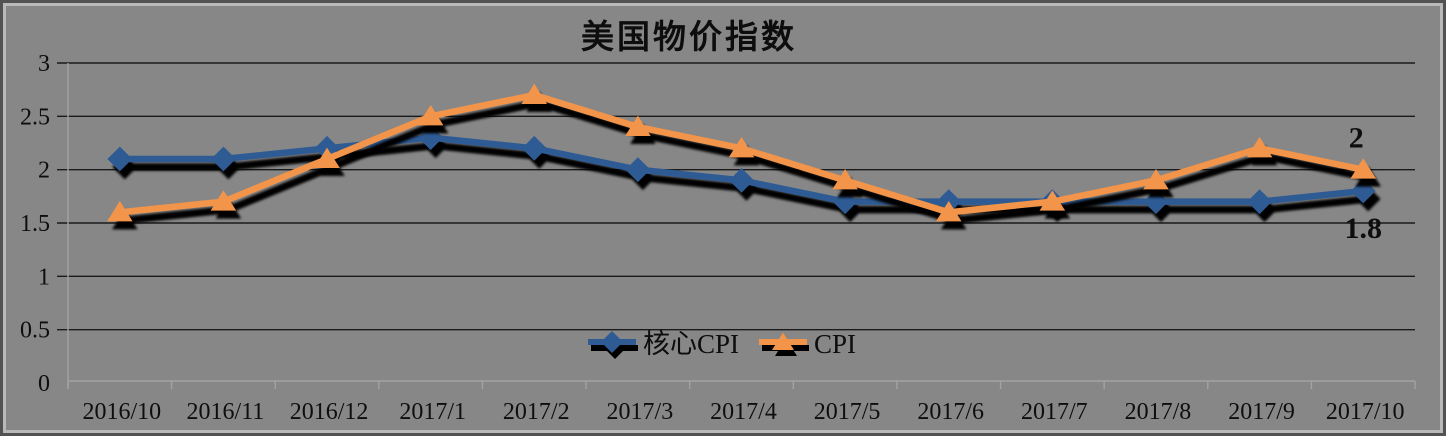 The image size is (1446, 436). What do you see at coordinates (1158, 412) in the screenshot?
I see `x-tick-label-2017/8: 2017/8` at bounding box center [1158, 412].